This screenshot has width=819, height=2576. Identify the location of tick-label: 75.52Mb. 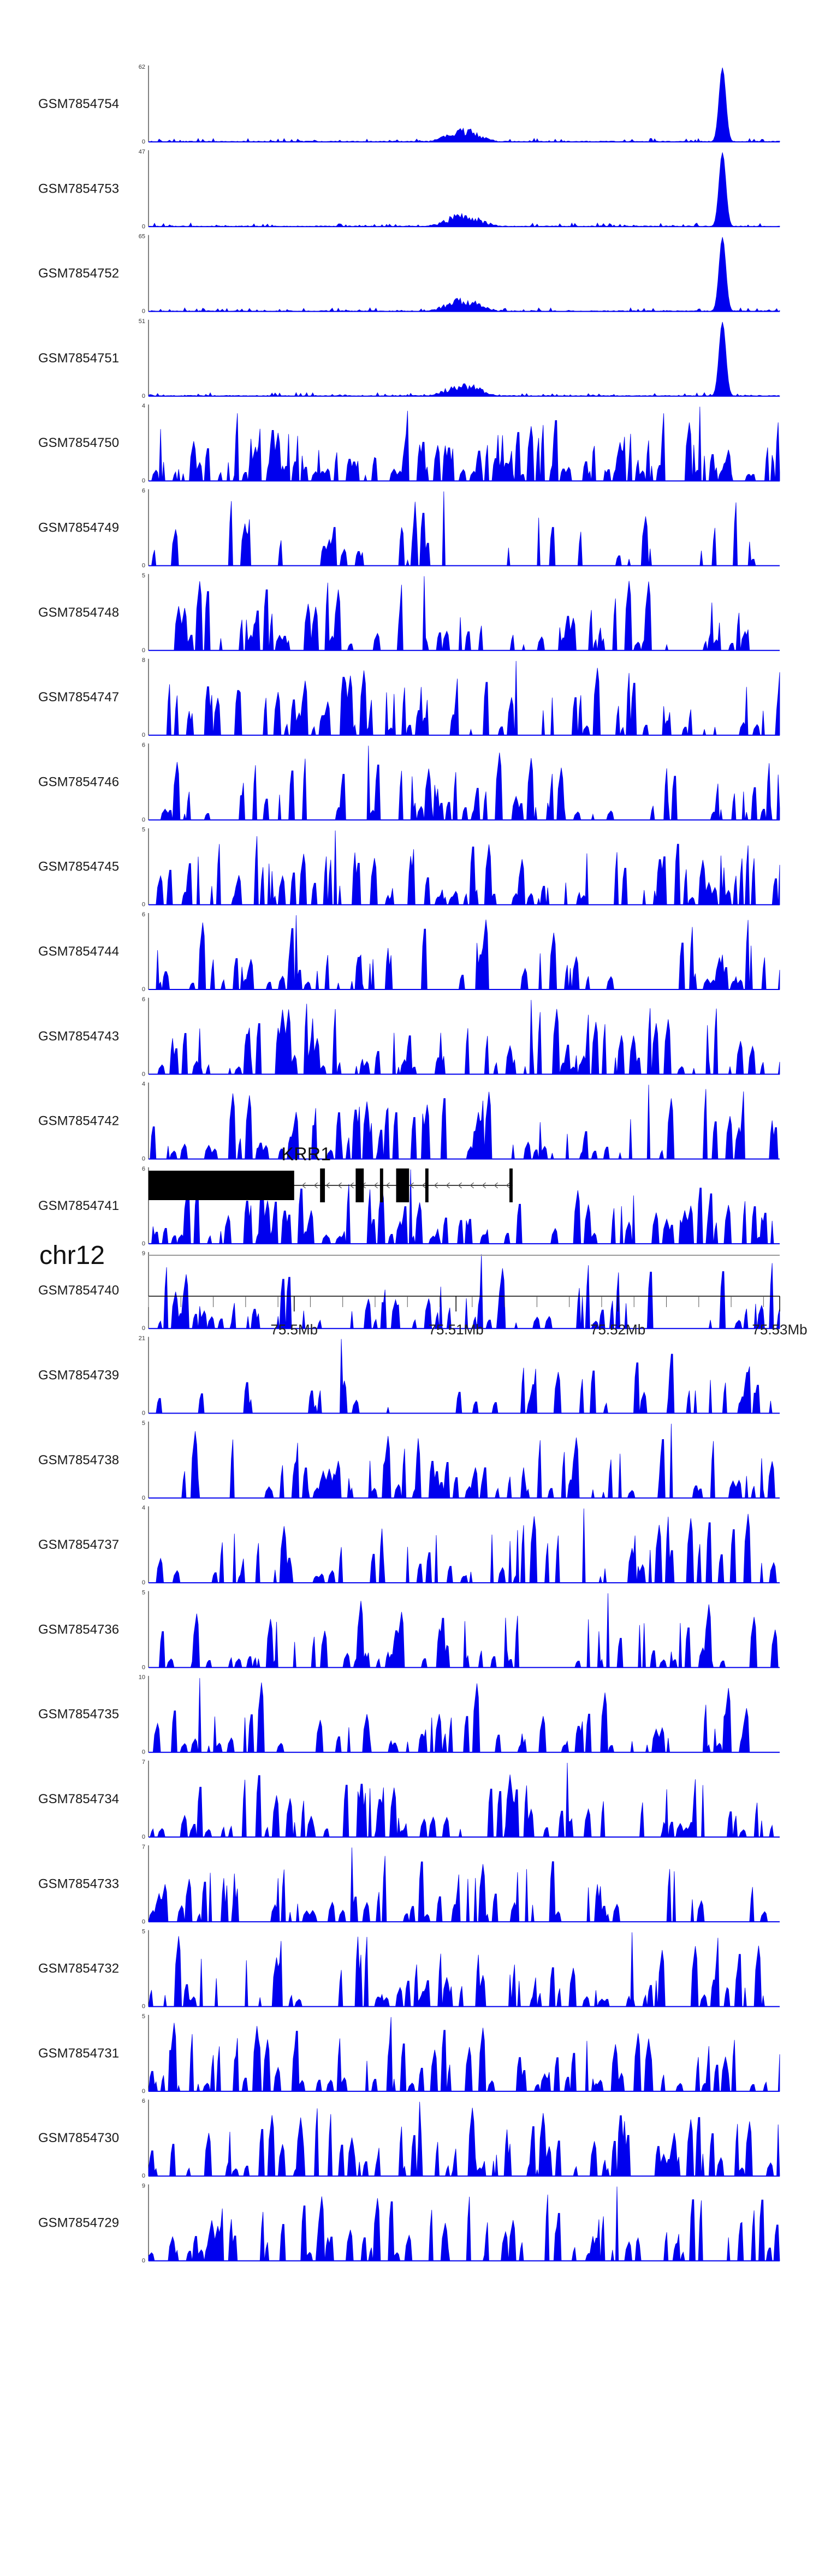
(617, 1329).